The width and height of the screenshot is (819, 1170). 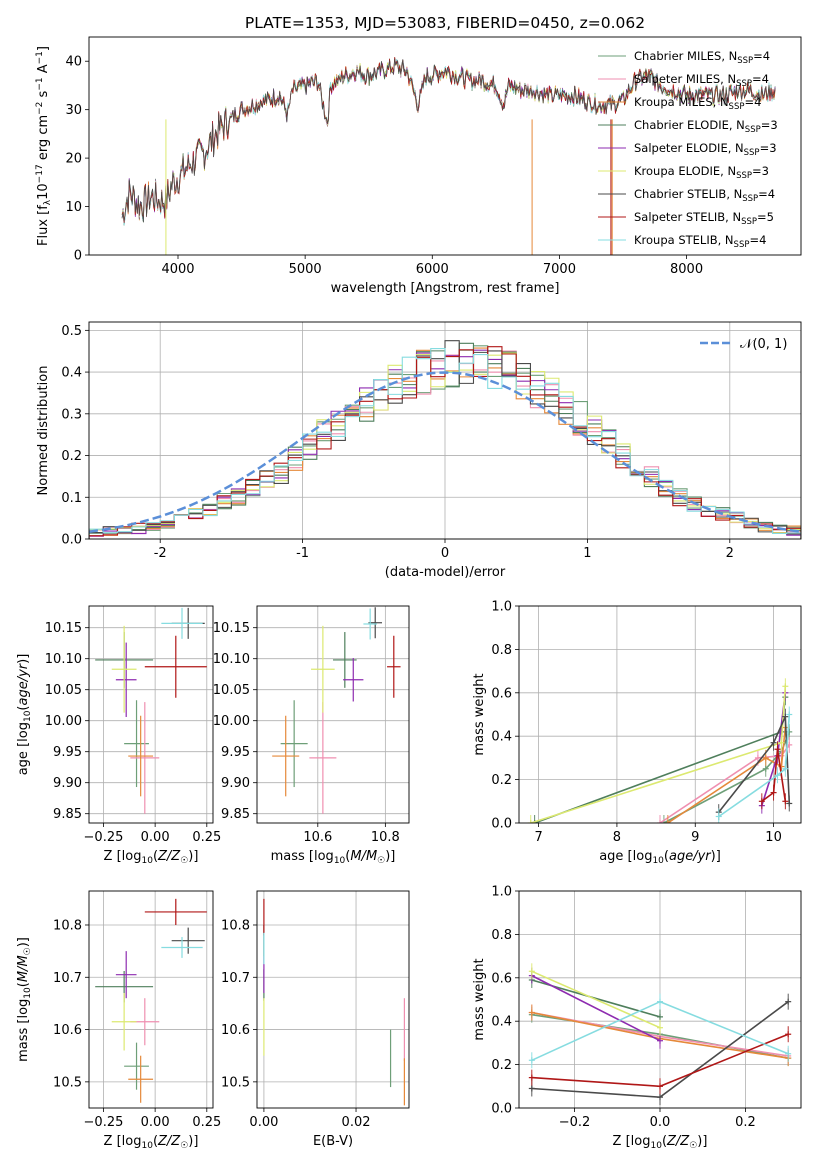 I want to click on x-axis-label: (data-model)/error, so click(x=445, y=572).